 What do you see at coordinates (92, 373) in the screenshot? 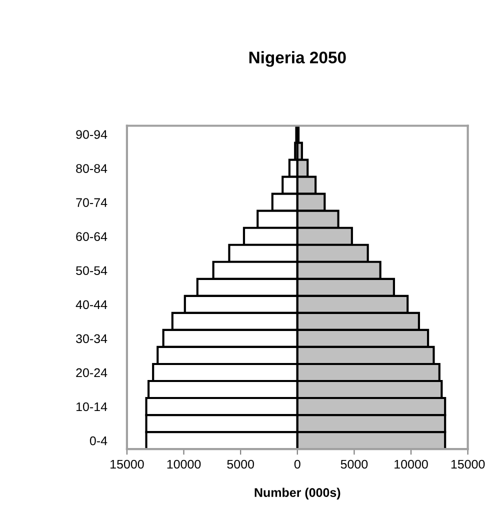
I see `y-tick-label: 20-24` at bounding box center [92, 373].